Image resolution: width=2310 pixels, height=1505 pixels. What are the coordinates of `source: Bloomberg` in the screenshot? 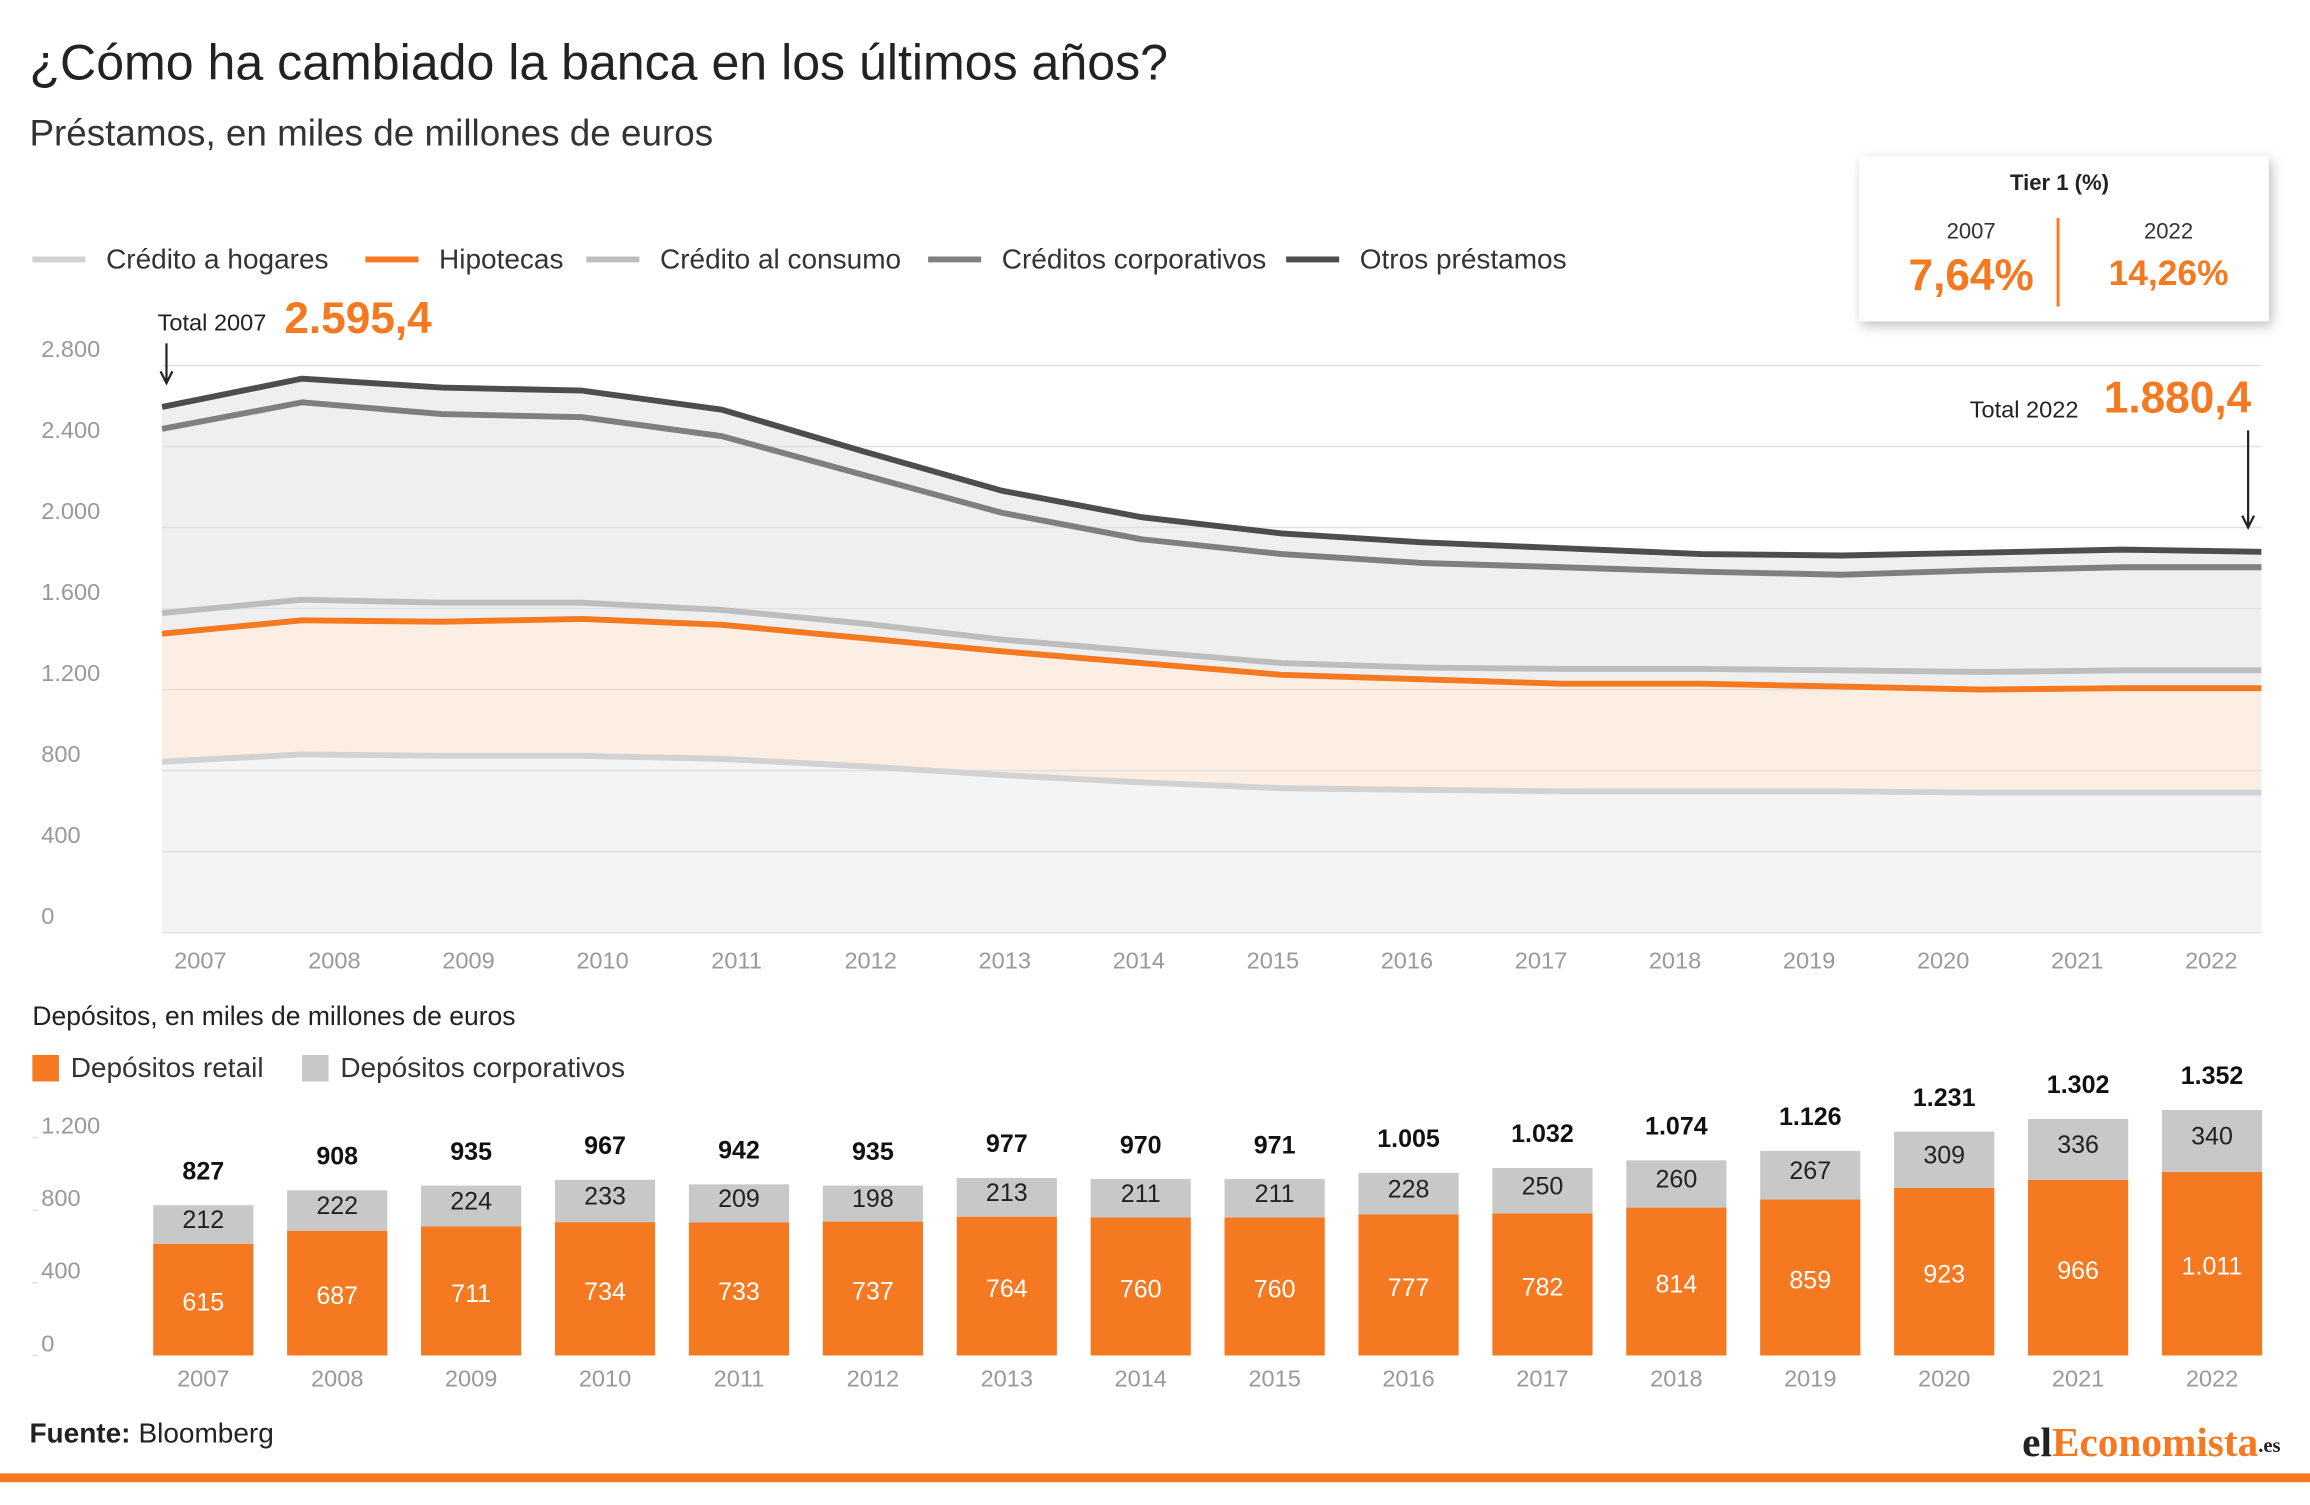 It's located at (205, 1432).